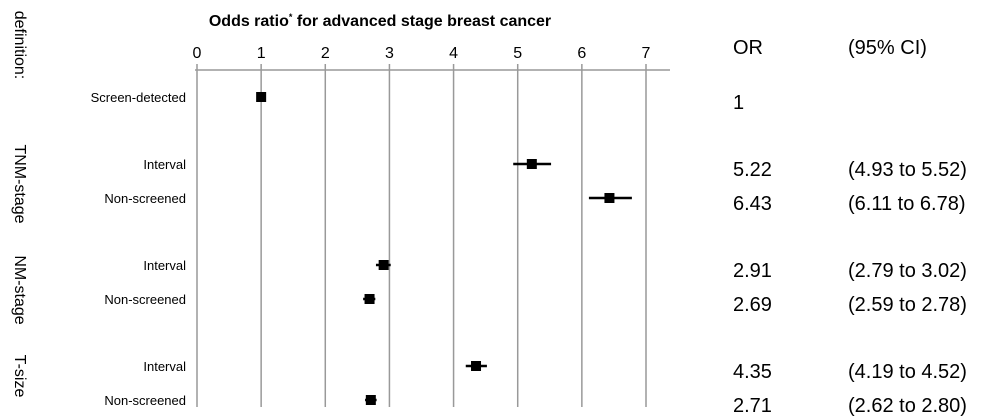 The width and height of the screenshot is (995, 418). Describe the element at coordinates (907, 305) in the screenshot. I see `ci-value: (2.59 to 2.78)` at that location.